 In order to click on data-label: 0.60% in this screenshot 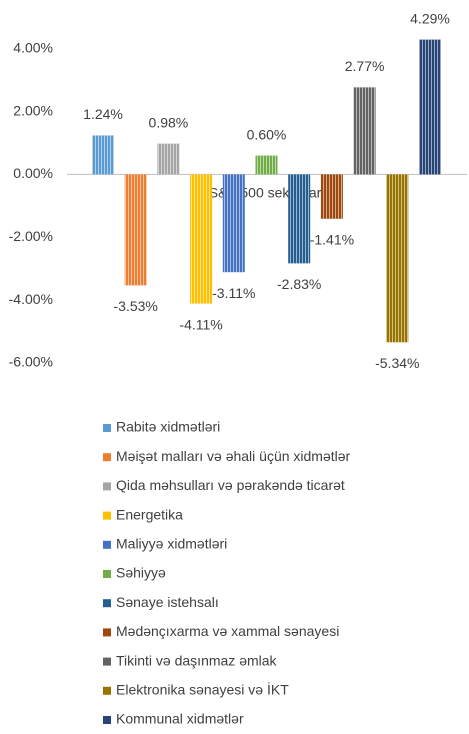, I will do `click(267, 134)`.